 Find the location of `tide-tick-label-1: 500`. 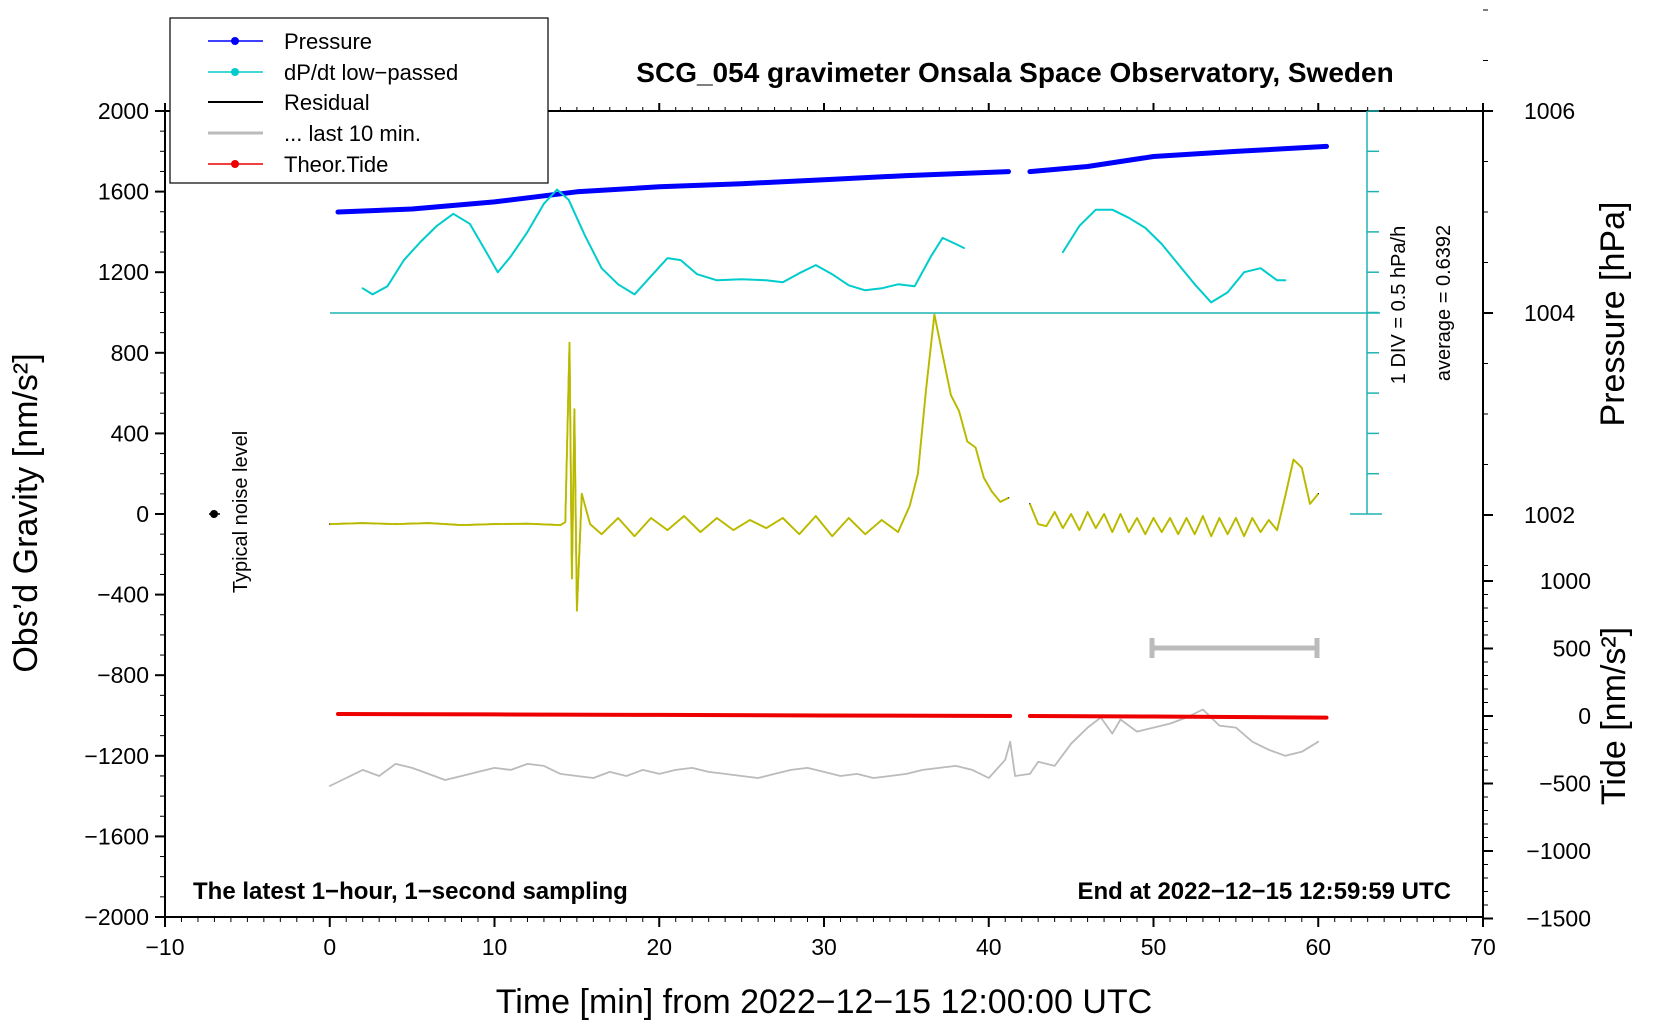

tide-tick-label-1: 500 is located at coordinates (1572, 649).